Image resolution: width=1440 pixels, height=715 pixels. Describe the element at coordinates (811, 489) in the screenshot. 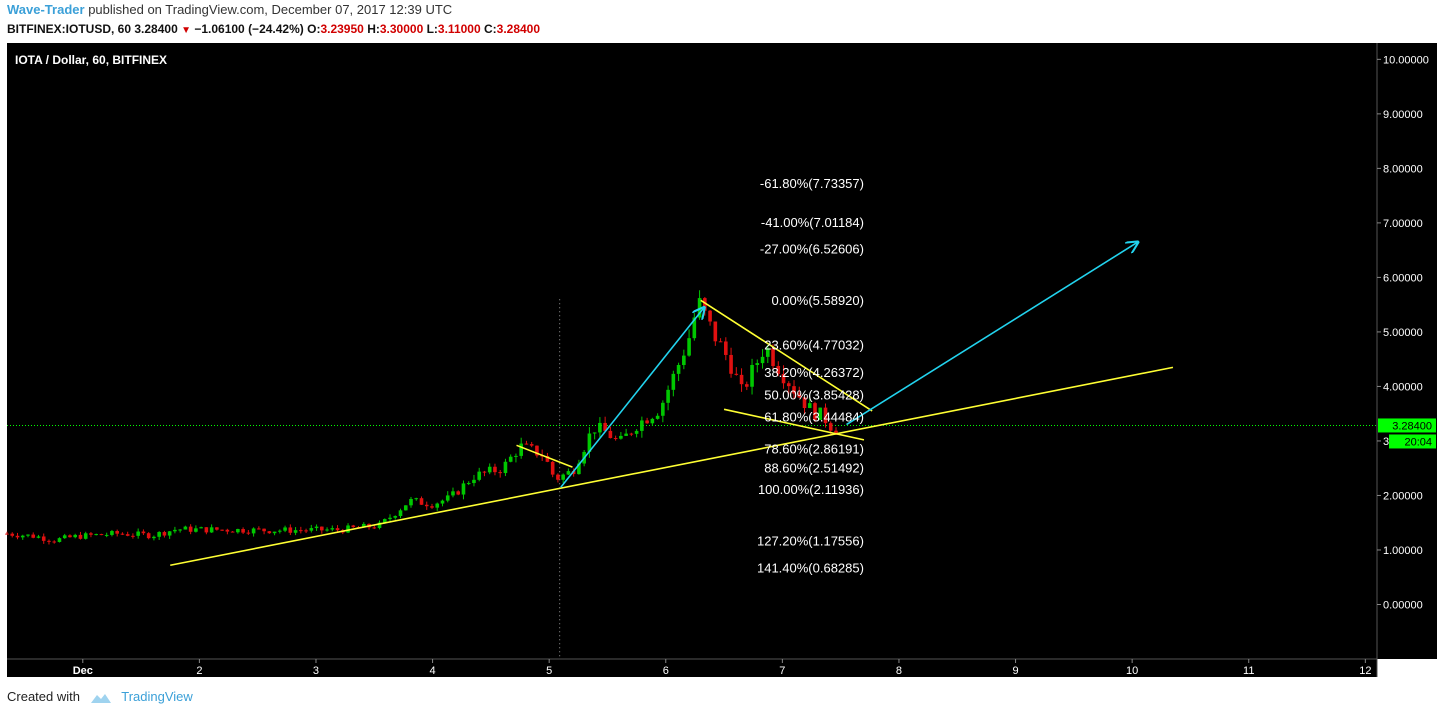

I see `fib-level-label: 100.00%(2.11936)` at that location.